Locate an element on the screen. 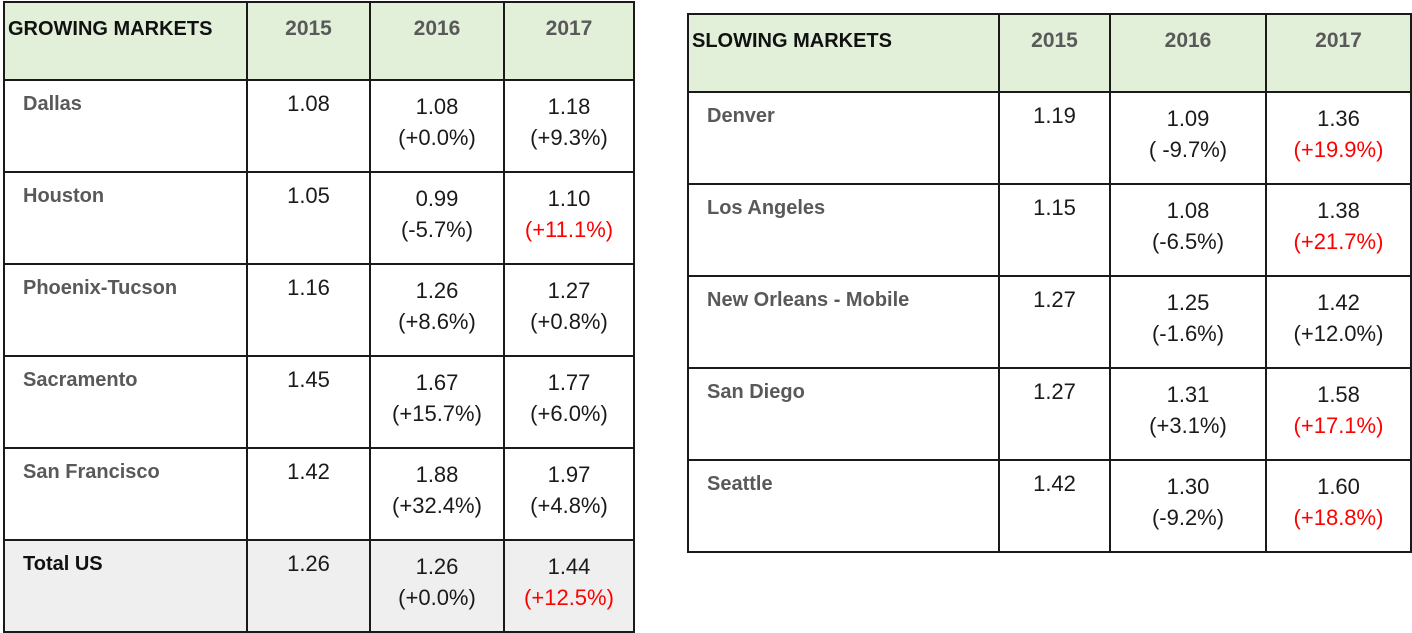  cell-2016: 1.08 (+0.0%) is located at coordinates (437, 126).